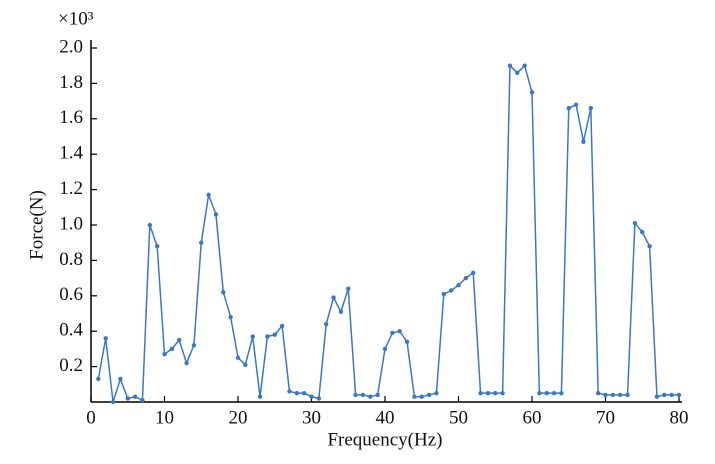 This screenshot has width=715, height=464. What do you see at coordinates (164, 417) in the screenshot?
I see `x-tick-label: 10` at bounding box center [164, 417].